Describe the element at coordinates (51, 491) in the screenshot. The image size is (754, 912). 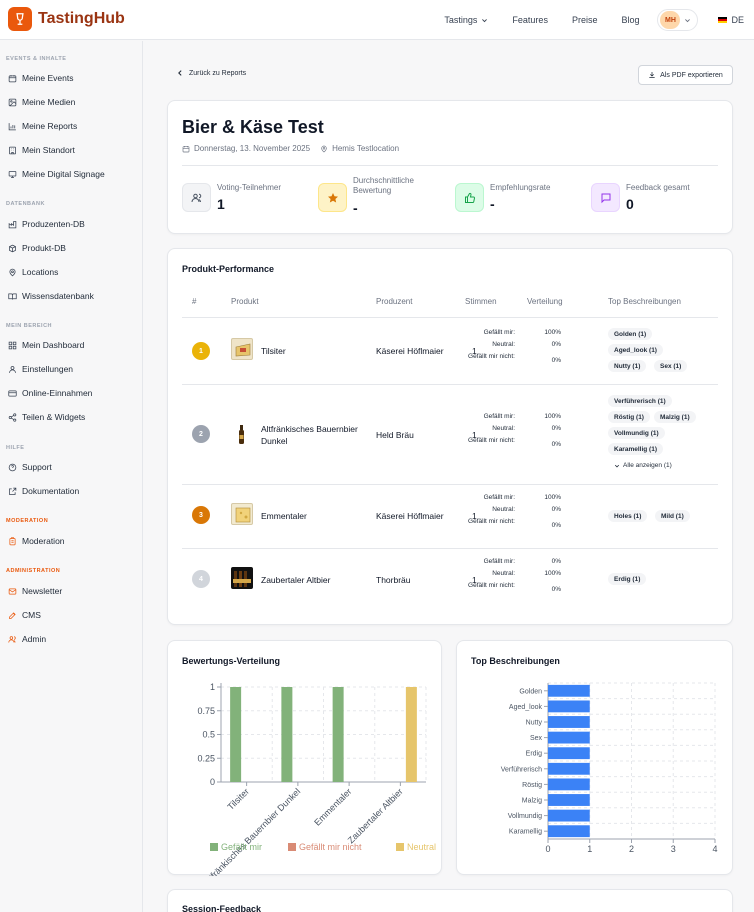
I see `sidebar-item-label: Dokumentation` at that location.